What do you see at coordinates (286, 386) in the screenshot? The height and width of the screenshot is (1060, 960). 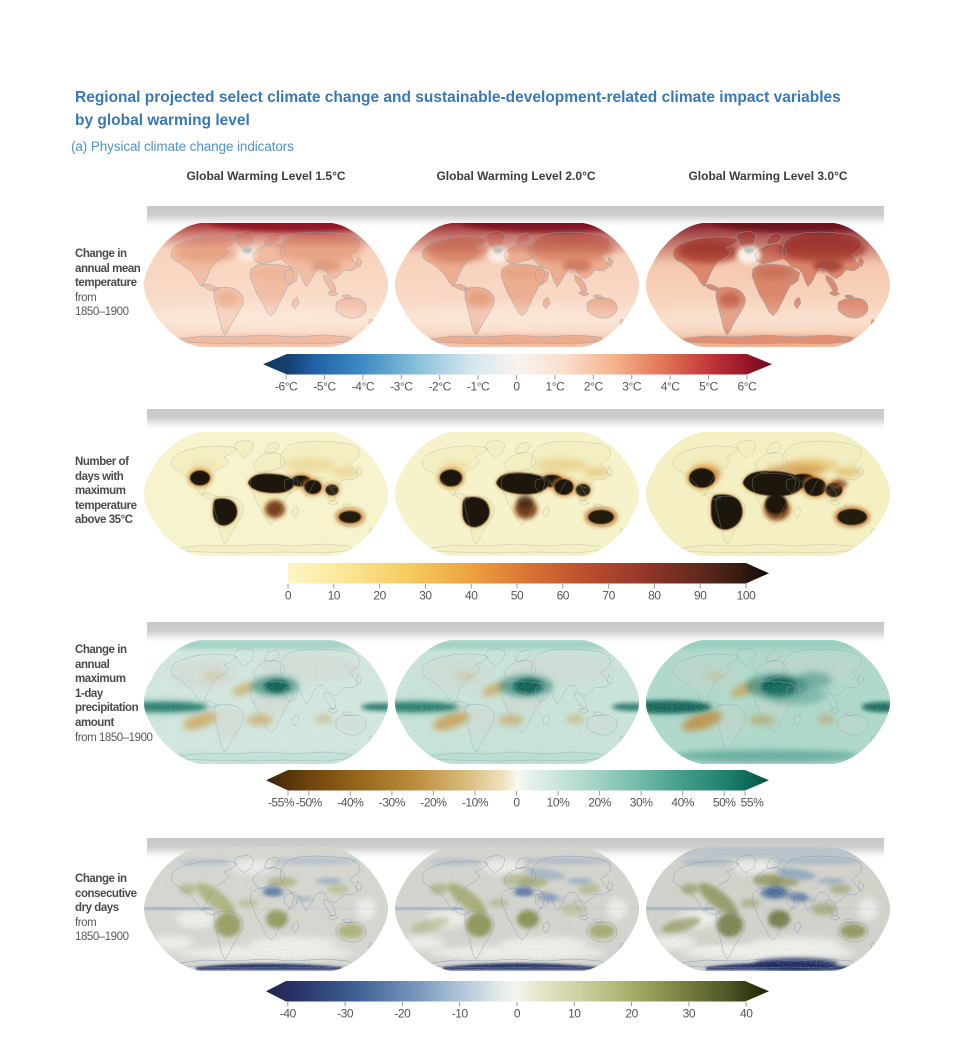 I see `svg-text: -6°C` at bounding box center [286, 386].